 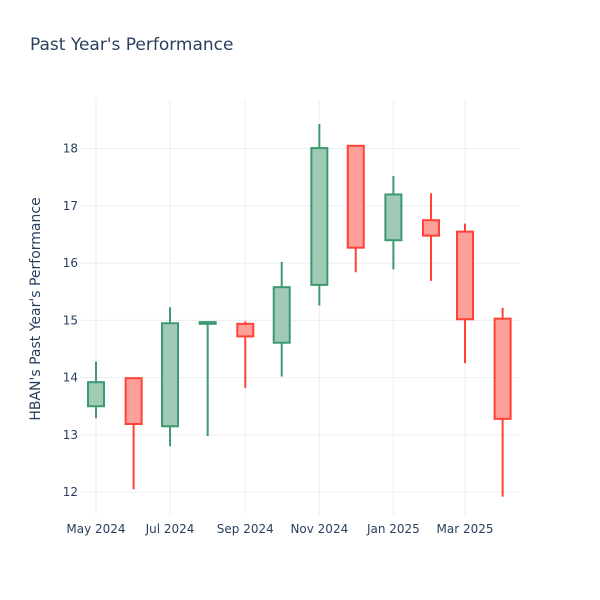 I want to click on y-tick-label: 17, so click(x=70, y=206).